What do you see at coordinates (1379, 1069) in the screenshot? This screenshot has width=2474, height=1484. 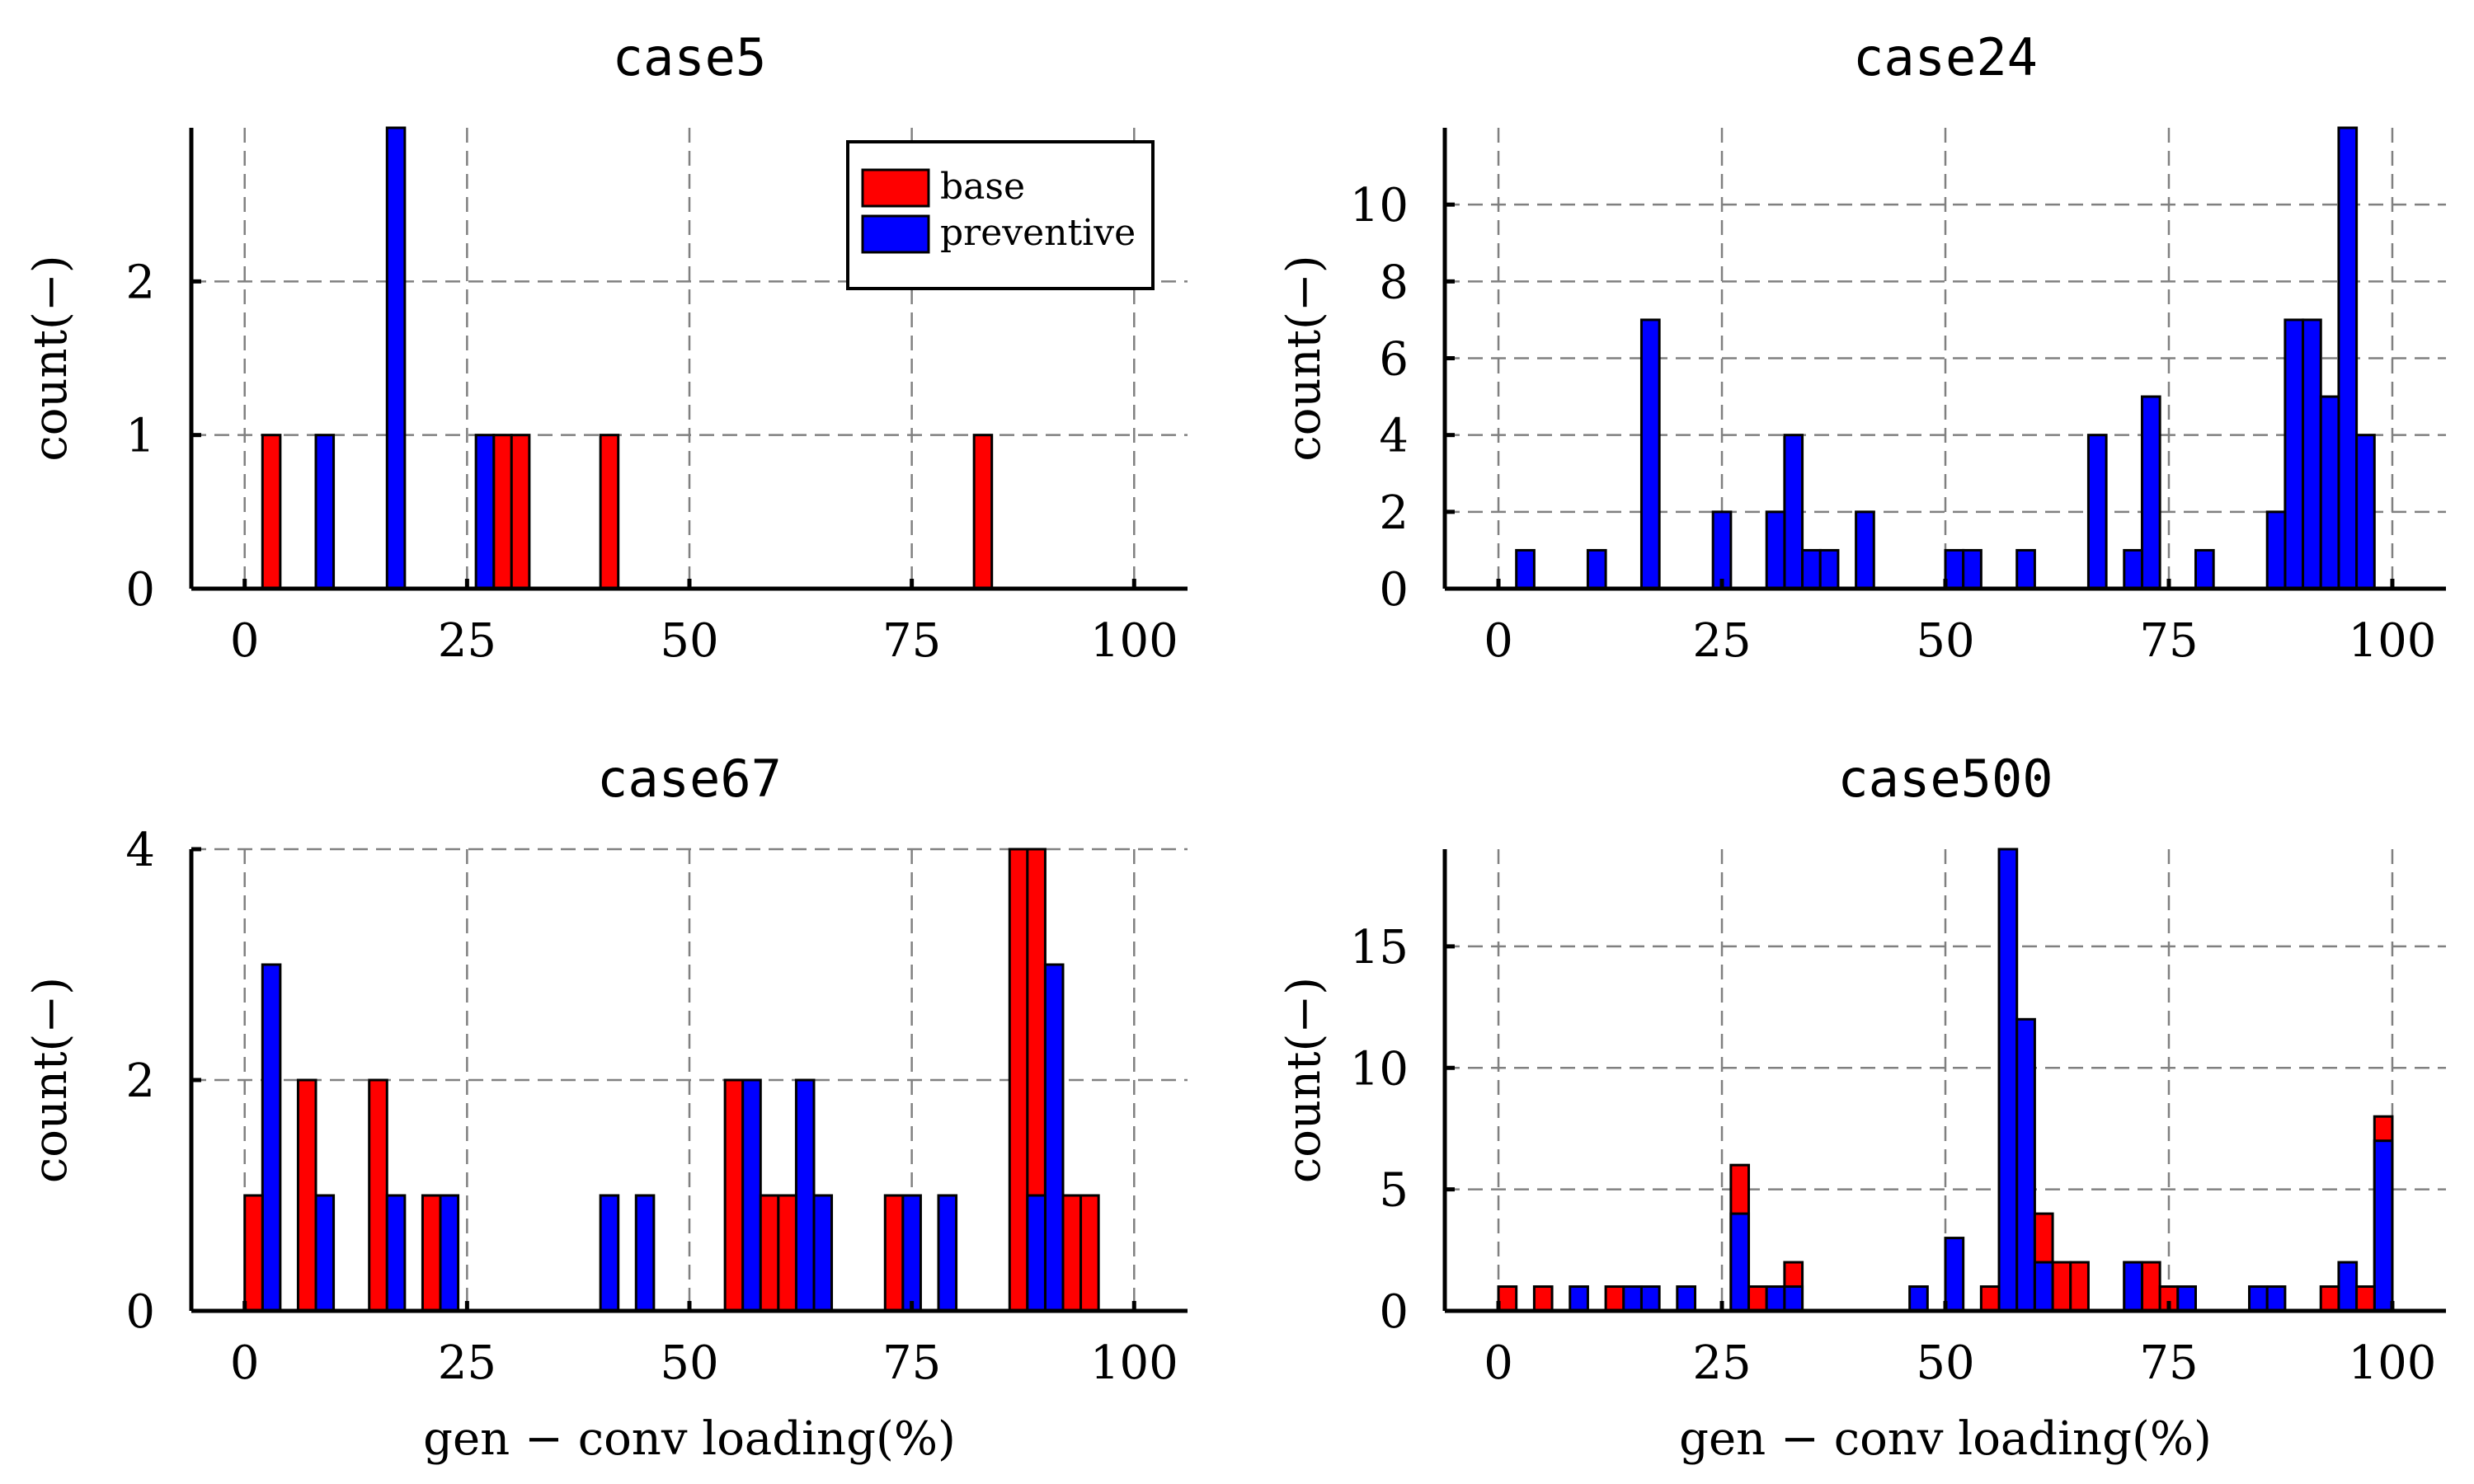 I see `y-tick-label: 10` at bounding box center [1379, 1069].